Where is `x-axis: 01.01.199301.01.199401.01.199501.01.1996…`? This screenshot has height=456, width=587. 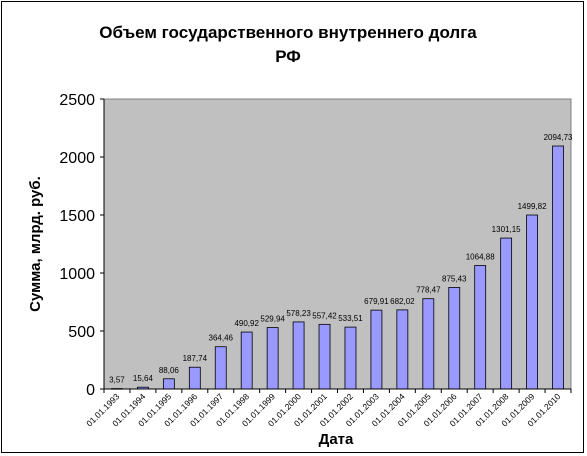
x-axis: 01.01.199301.01.199401.01.199501.01.1996… is located at coordinates (328, 408).